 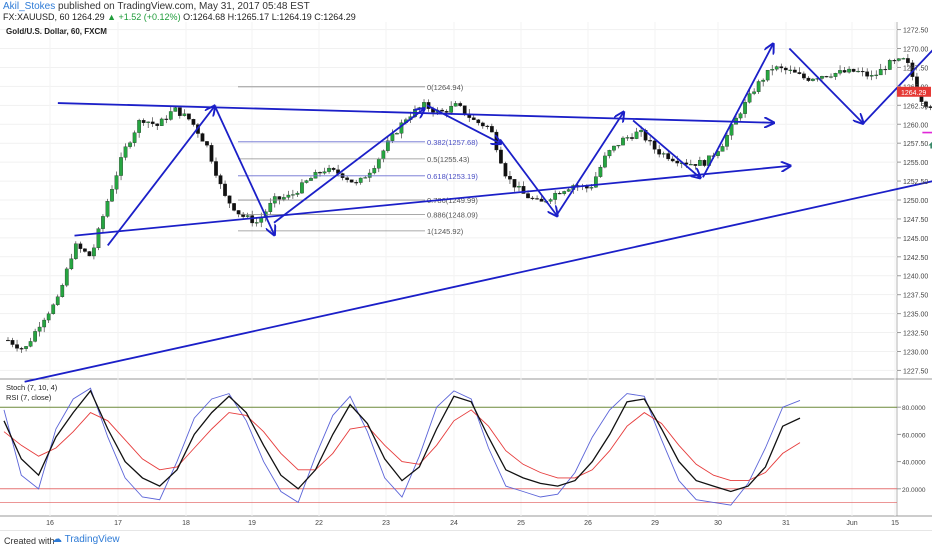 What do you see at coordinates (36, 17) in the screenshot?
I see `symbol-label: FX:XAUUSD, 60` at bounding box center [36, 17].